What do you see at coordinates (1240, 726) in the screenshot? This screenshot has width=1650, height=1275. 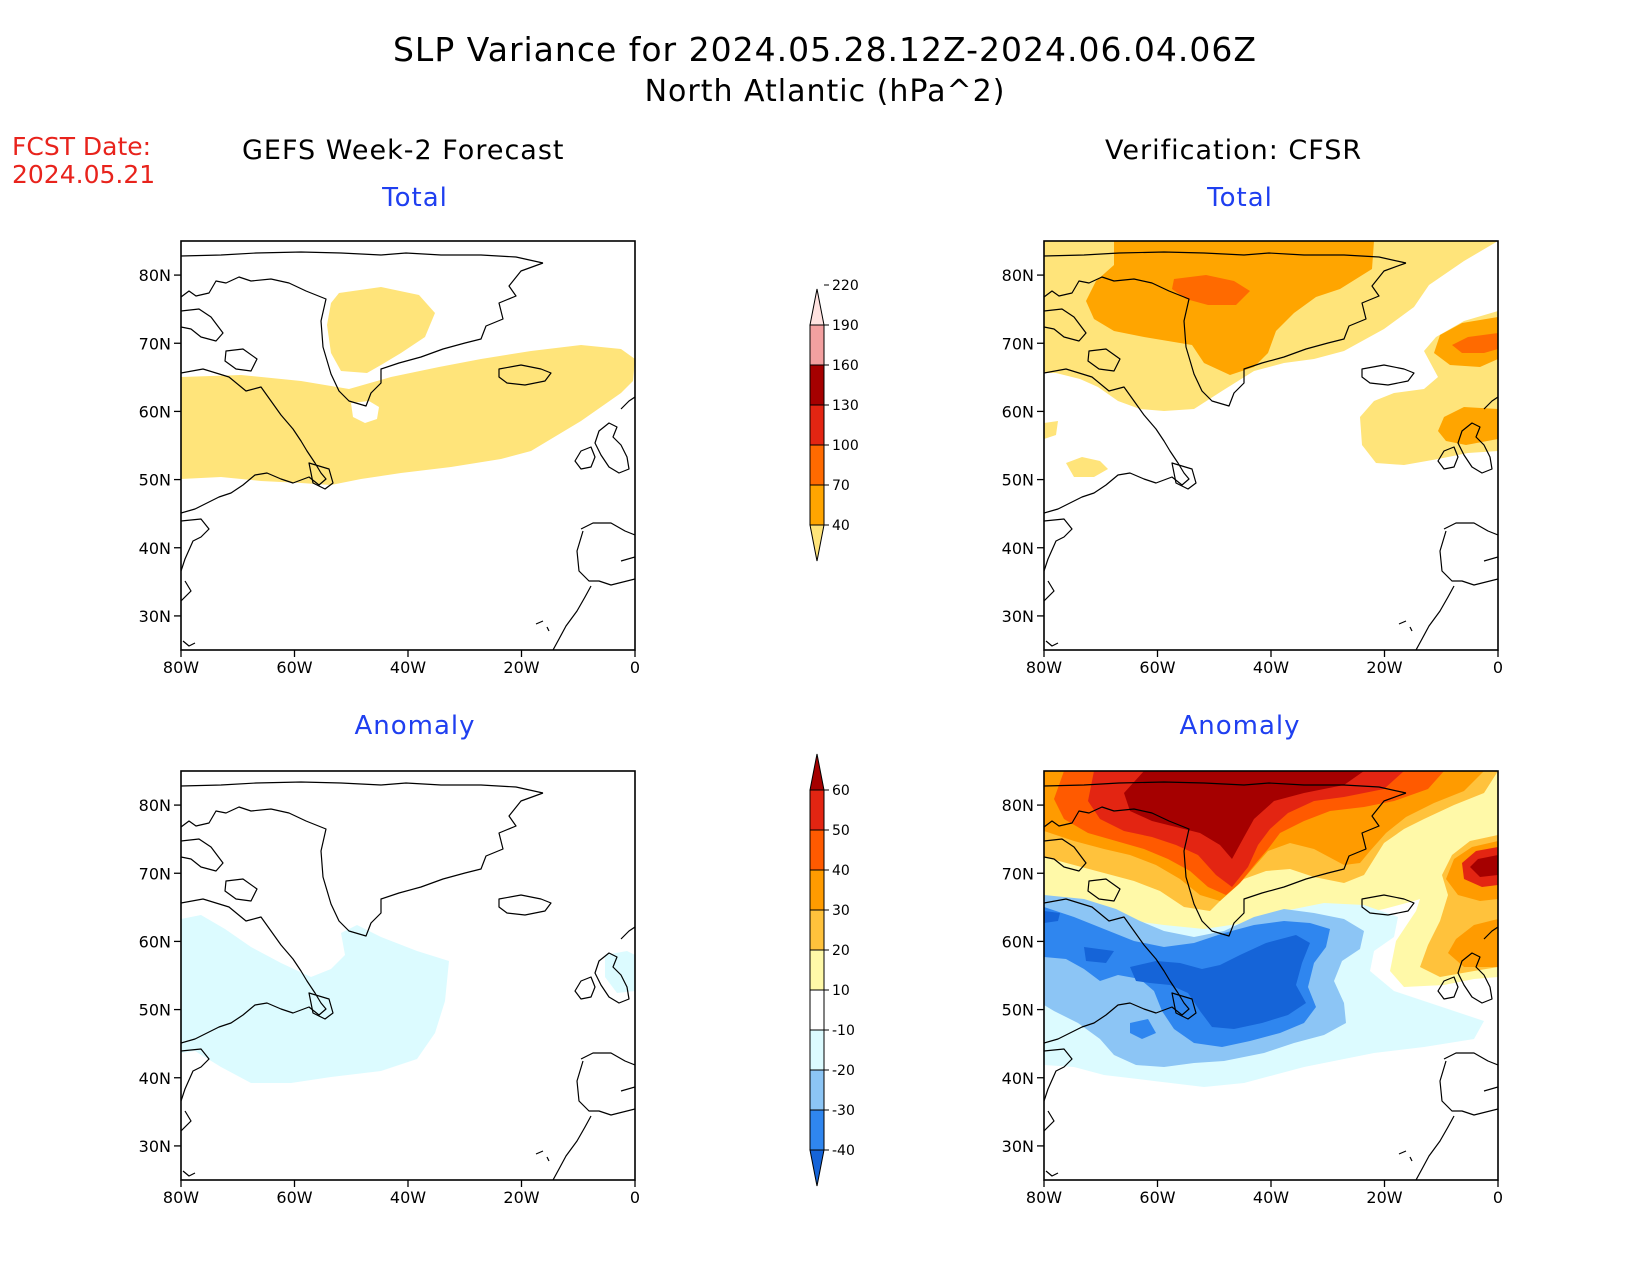 I see `panel-title-verification-anomaly: Anomaly` at bounding box center [1240, 726].